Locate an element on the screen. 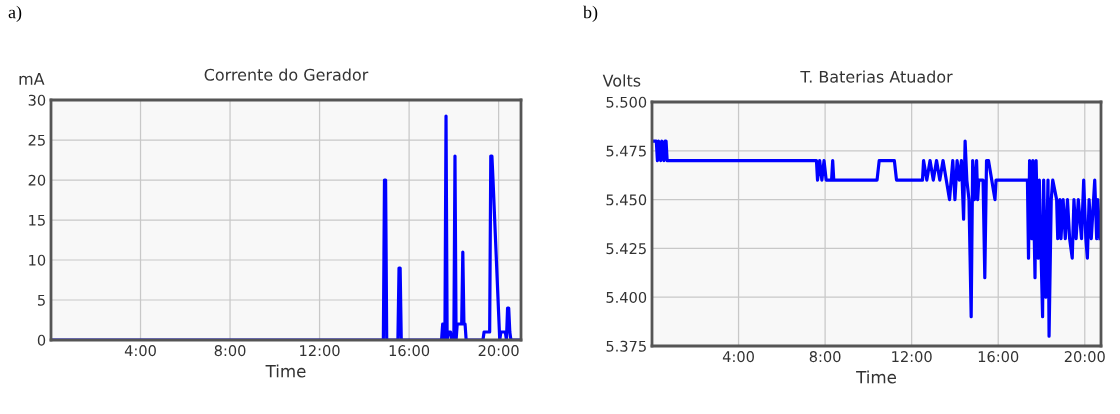  text: b) is located at coordinates (590, 13).